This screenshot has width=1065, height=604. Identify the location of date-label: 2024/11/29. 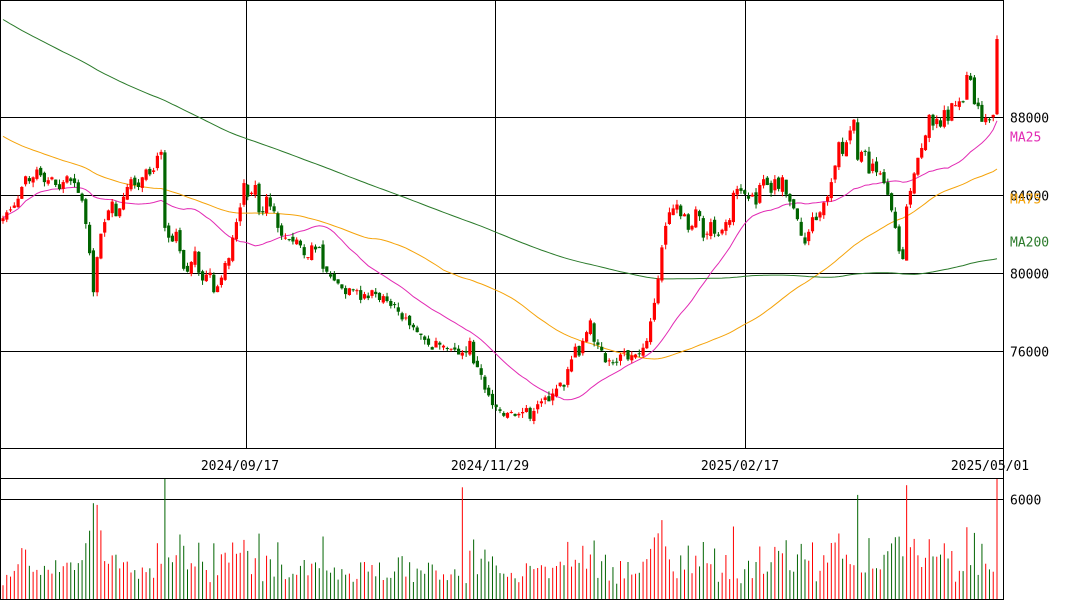
(490, 466).